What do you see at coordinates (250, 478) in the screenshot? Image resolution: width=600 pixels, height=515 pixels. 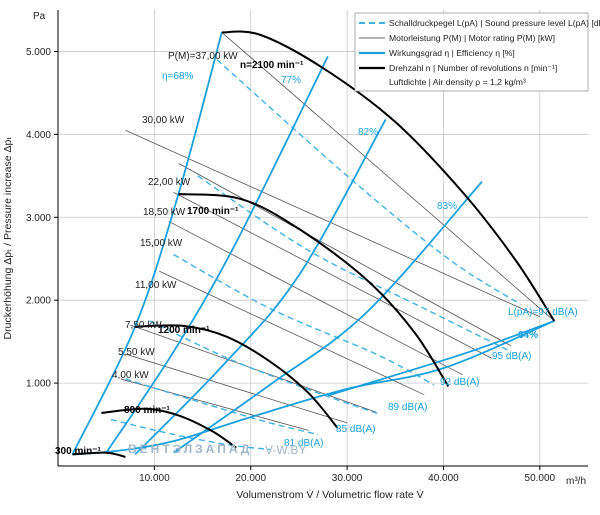 I see `x-tick-label-1: 20.000` at bounding box center [250, 478].